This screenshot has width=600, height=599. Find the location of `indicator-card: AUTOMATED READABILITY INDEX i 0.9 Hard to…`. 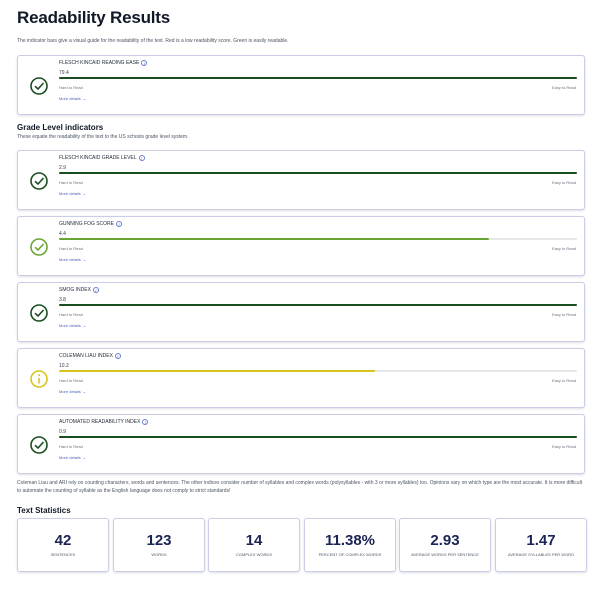

indicator-card: AUTOMATED READABILITY INDEX i 0.9 Hard to… is located at coordinates (301, 444).